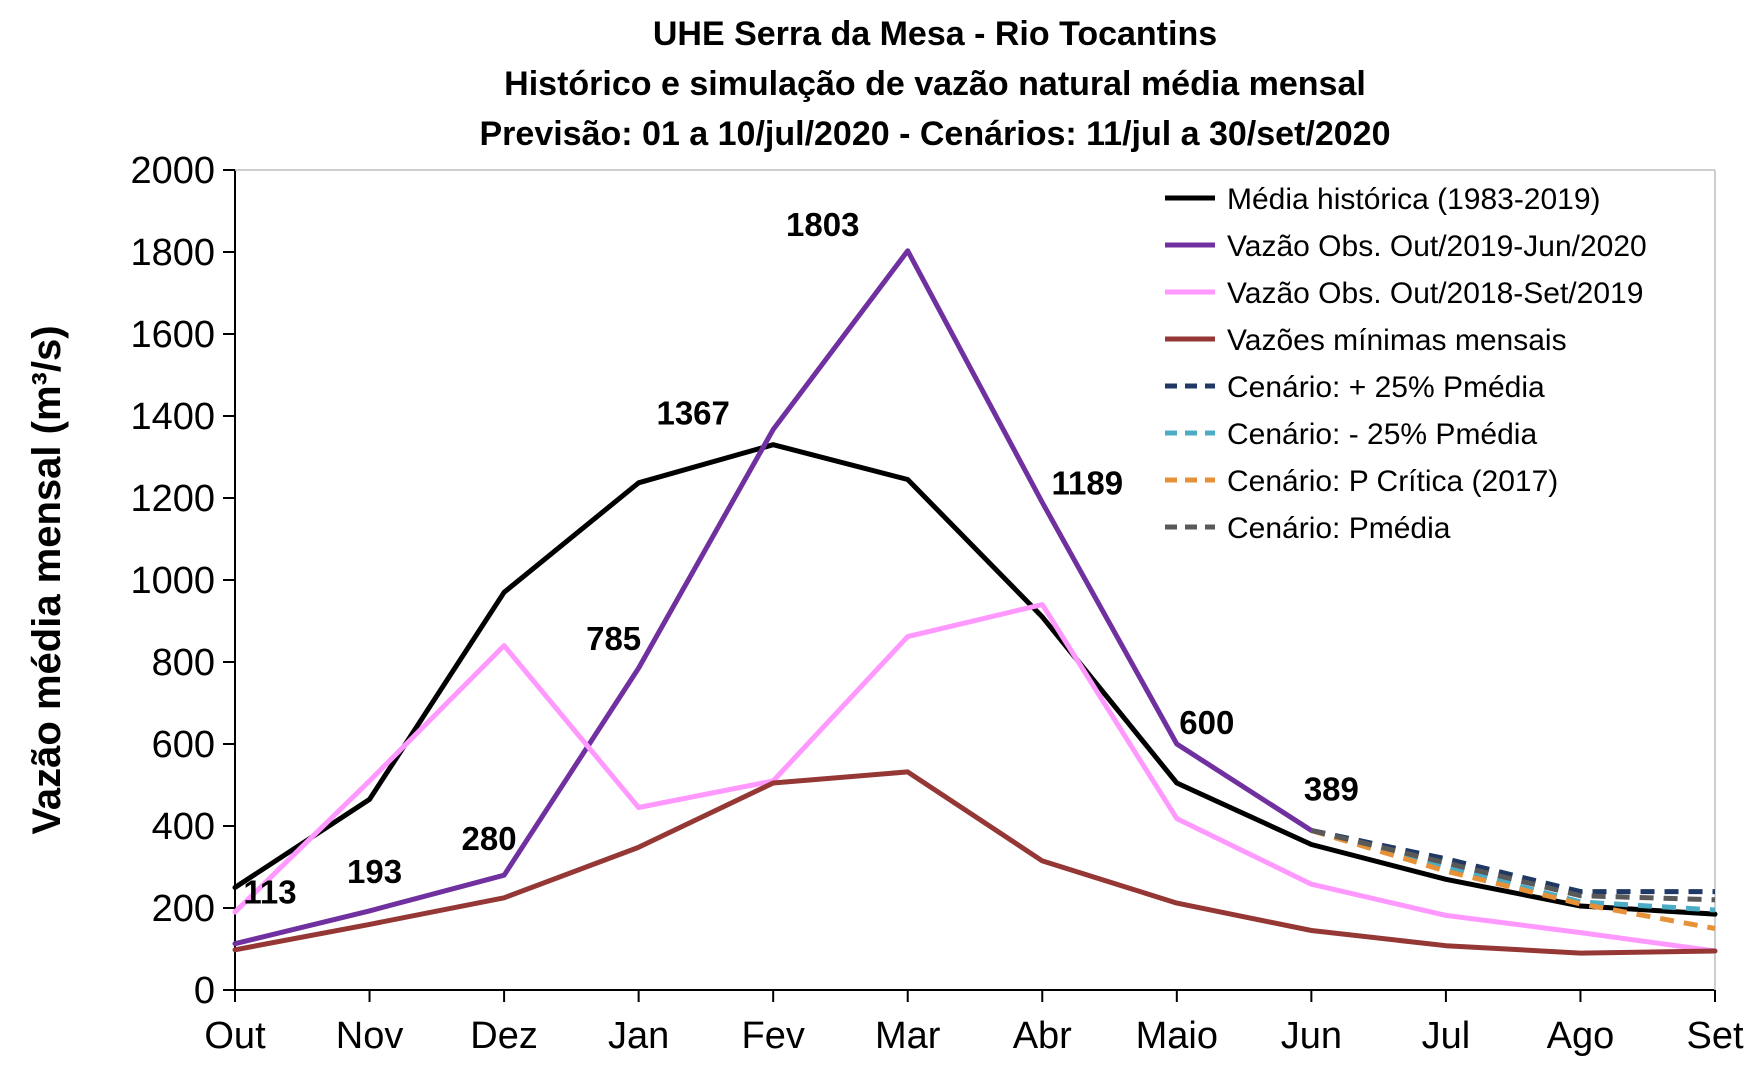 The width and height of the screenshot is (1760, 1085). Describe the element at coordinates (370, 1036) in the screenshot. I see `x-tick-label: Nov` at that location.